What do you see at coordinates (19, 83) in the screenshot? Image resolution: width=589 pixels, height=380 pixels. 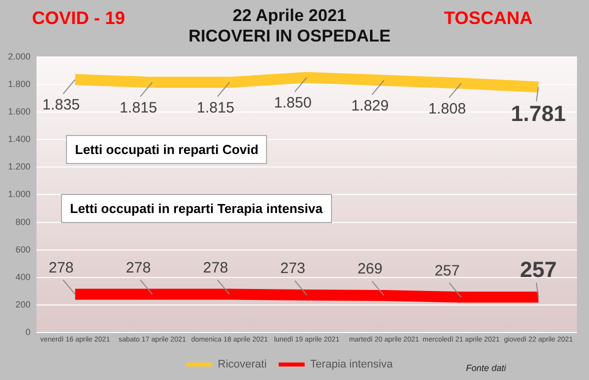 I see `y-tick-label: 1.800` at bounding box center [19, 83].